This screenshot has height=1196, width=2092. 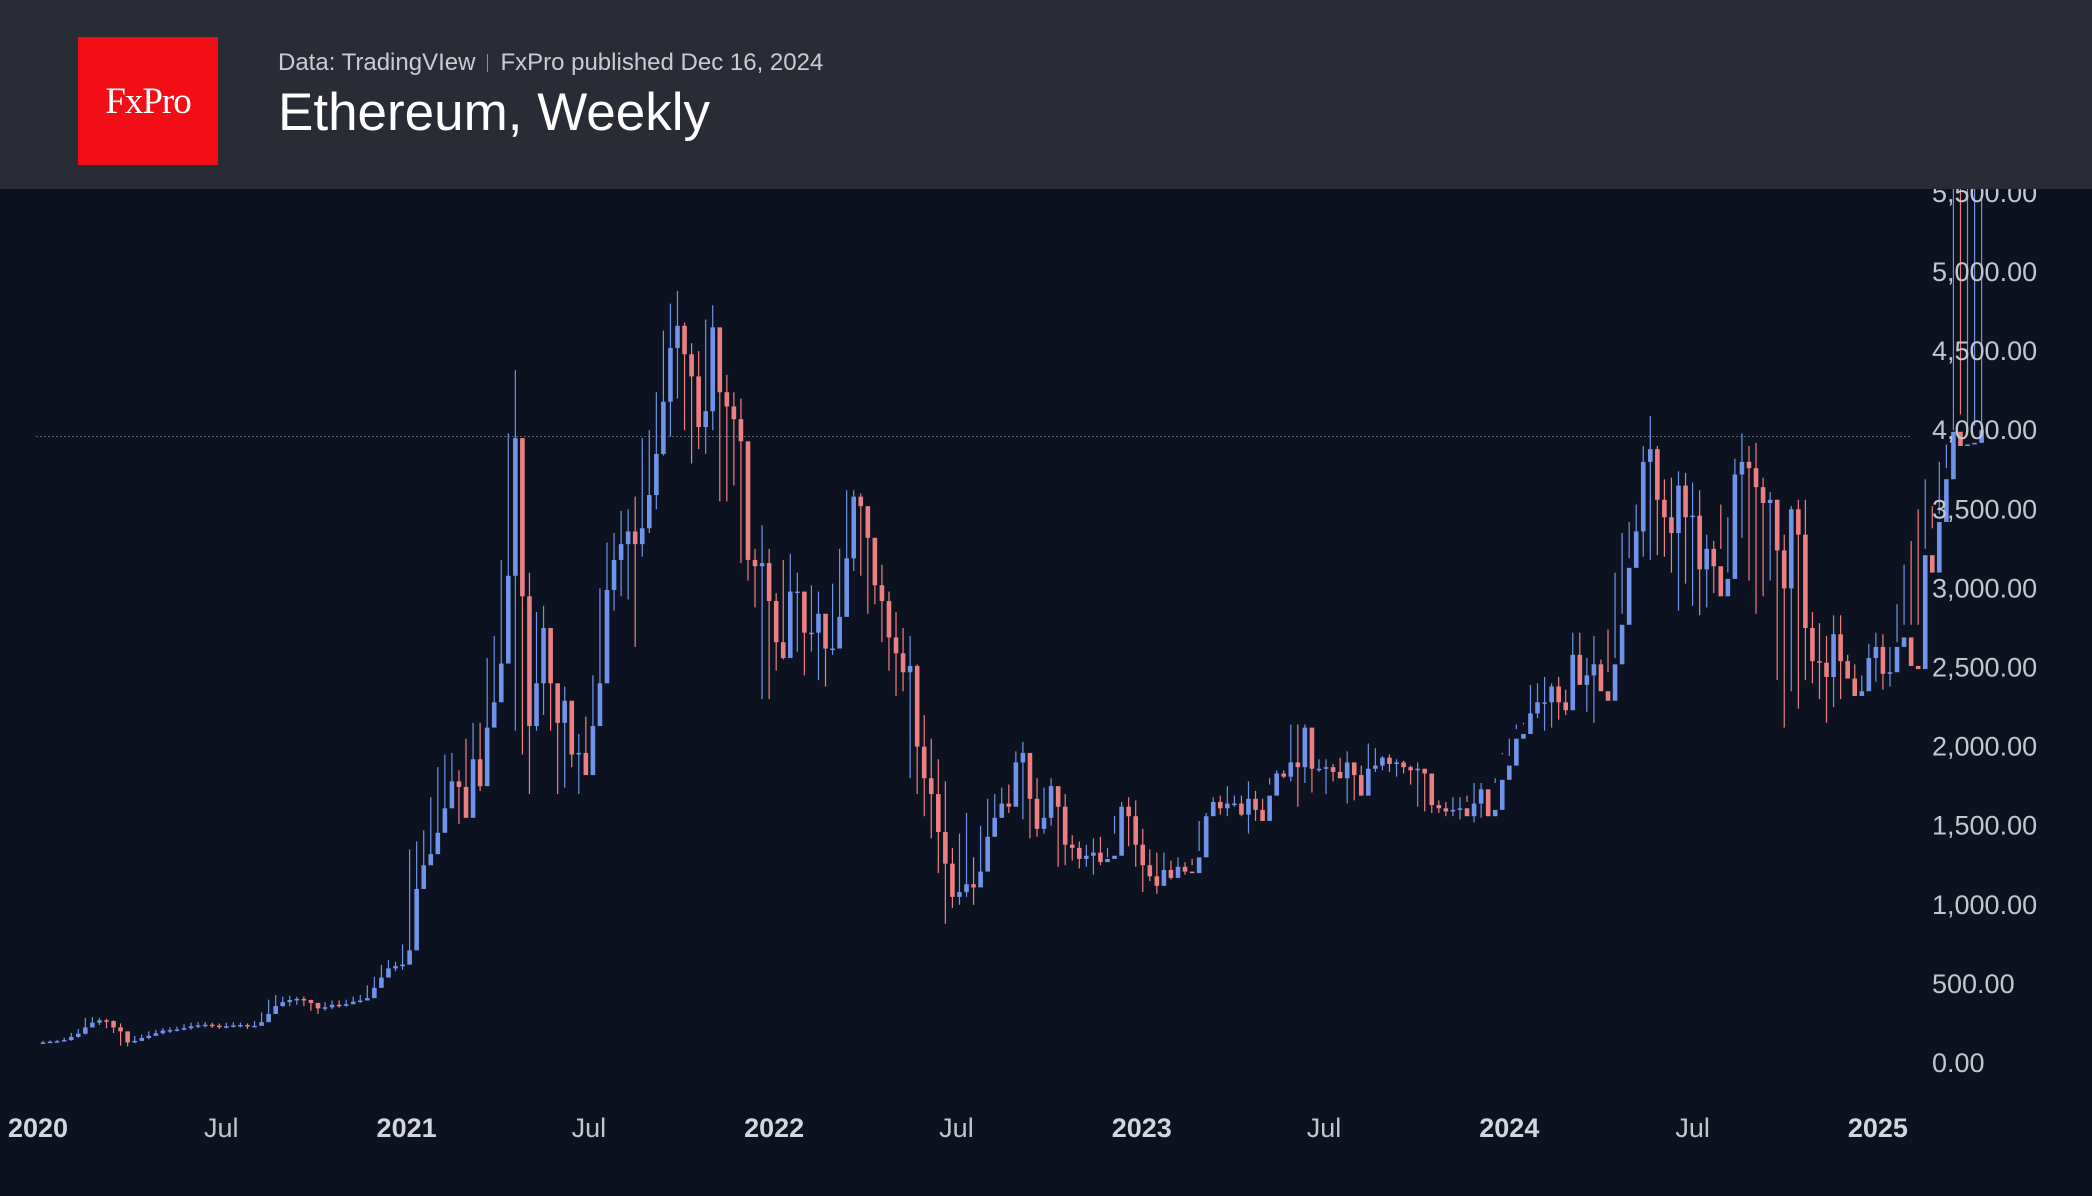 What do you see at coordinates (1509, 1128) in the screenshot?
I see `x-tick-label: 2024` at bounding box center [1509, 1128].